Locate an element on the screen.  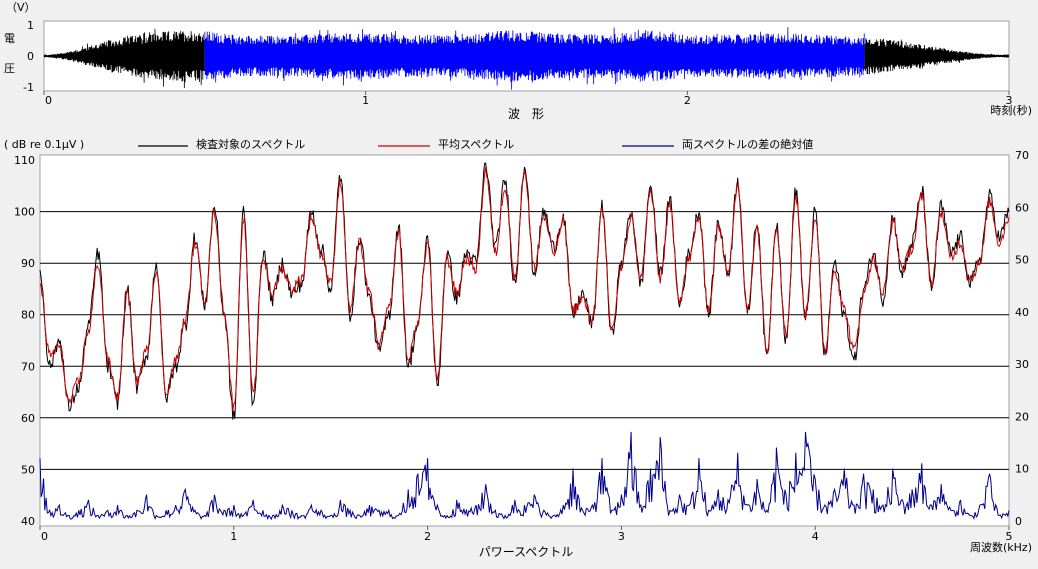
spectrum-left-tick-label: 100 is located at coordinates (24, 212).